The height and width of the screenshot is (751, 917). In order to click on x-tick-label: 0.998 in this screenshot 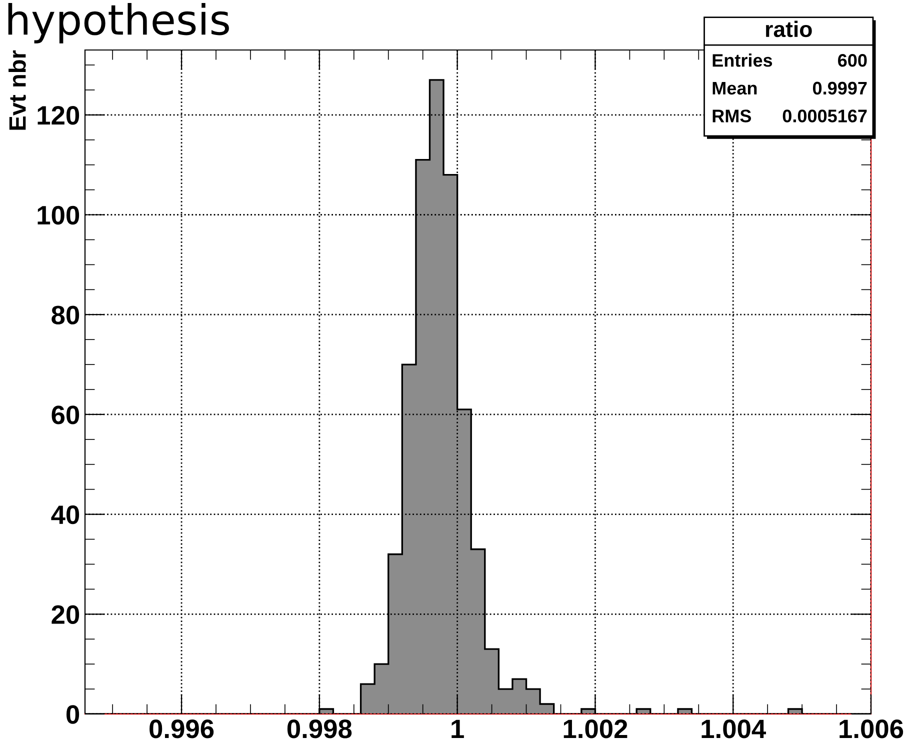, I will do `click(319, 729)`.